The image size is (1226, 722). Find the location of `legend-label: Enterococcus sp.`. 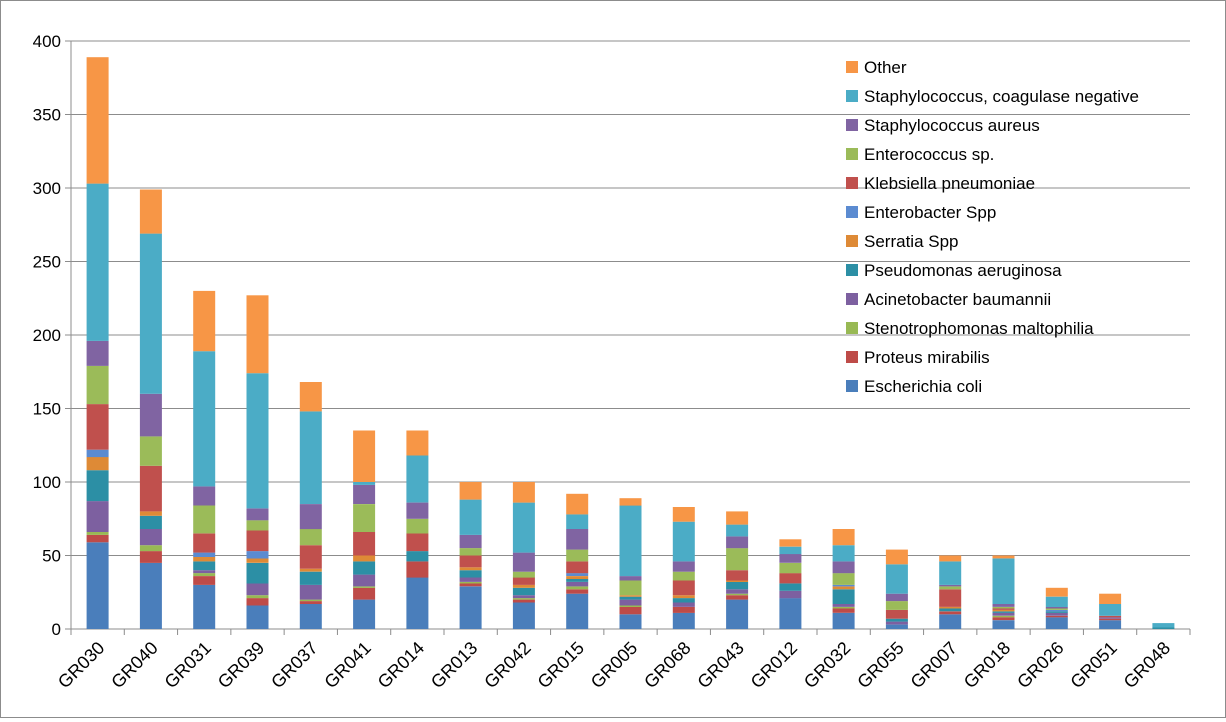

legend-label: Enterococcus sp. is located at coordinates (929, 154).